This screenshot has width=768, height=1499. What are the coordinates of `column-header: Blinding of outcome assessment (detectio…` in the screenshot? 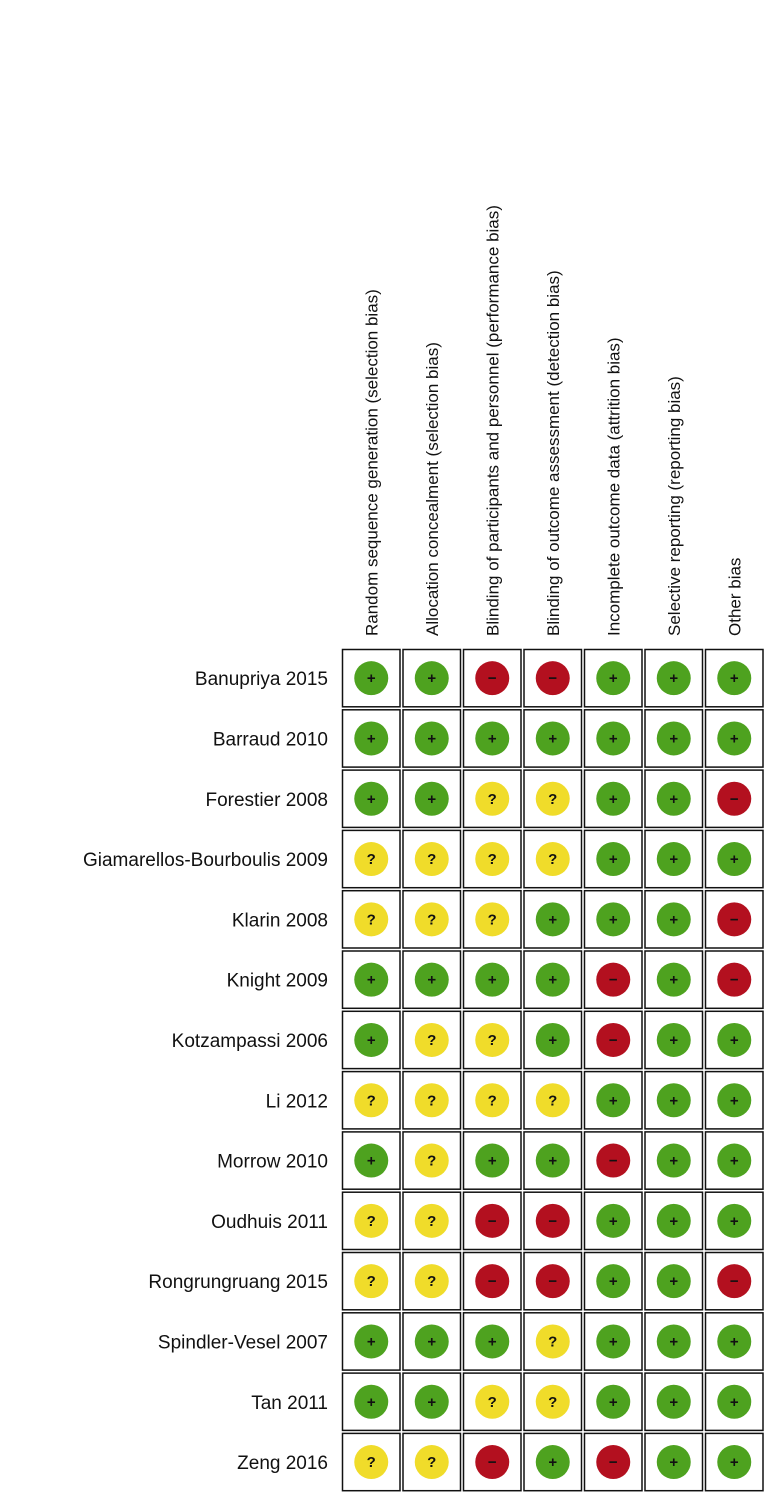 It's located at (553, 453).